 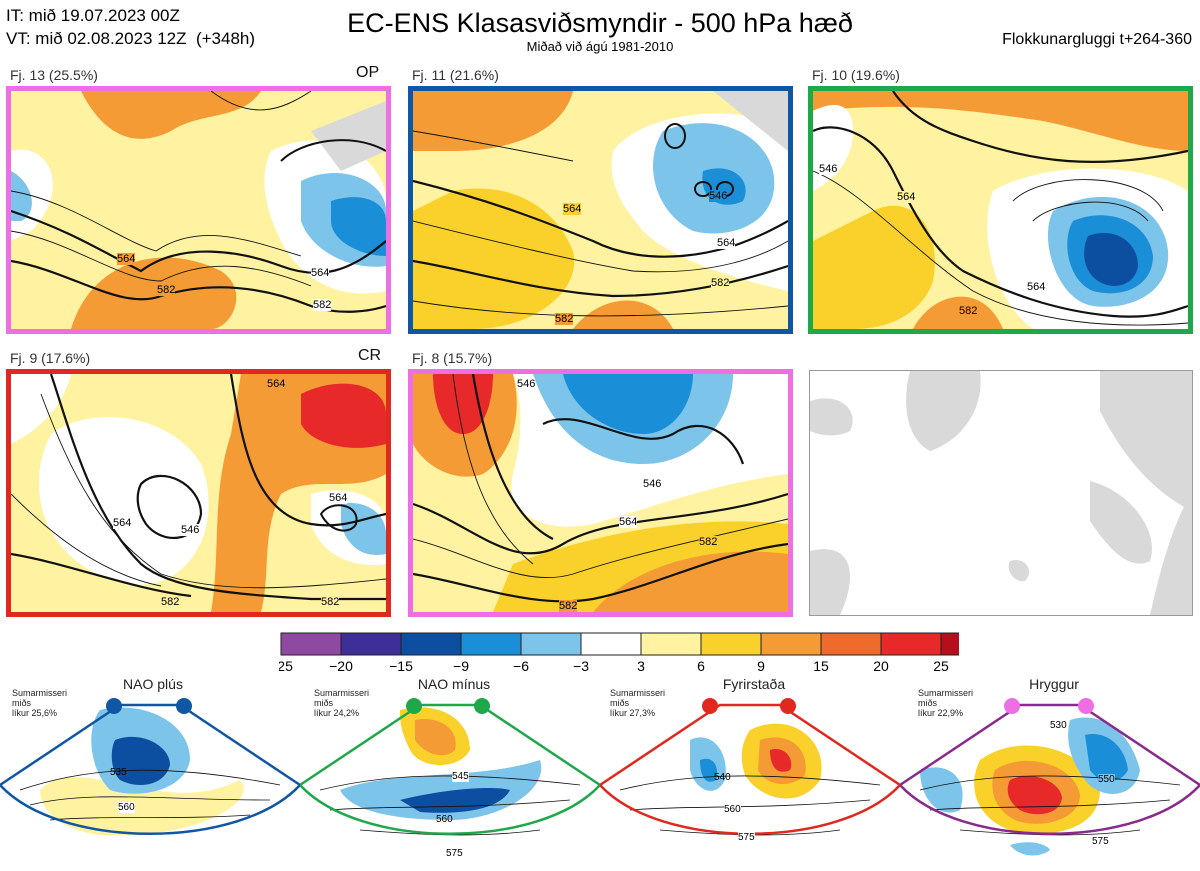 I want to click on cluster-label-1: Fj. 13 (25.5%), so click(x=54, y=75).